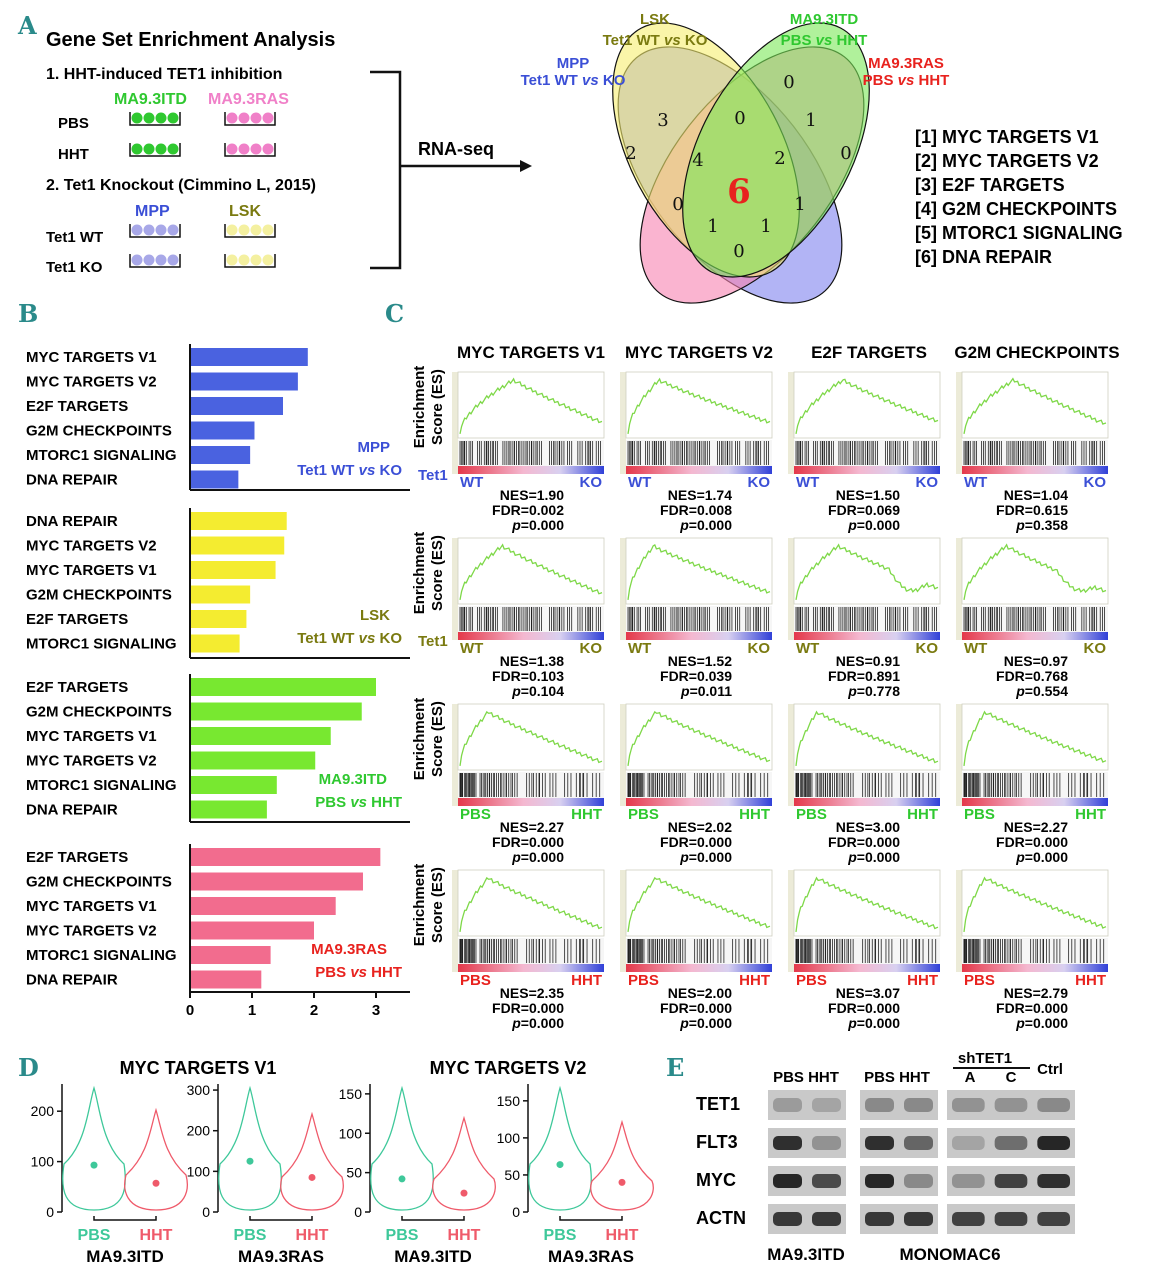 The image size is (1153, 1280). What do you see at coordinates (810, 120) in the screenshot?
I see `venn-count: 1` at bounding box center [810, 120].